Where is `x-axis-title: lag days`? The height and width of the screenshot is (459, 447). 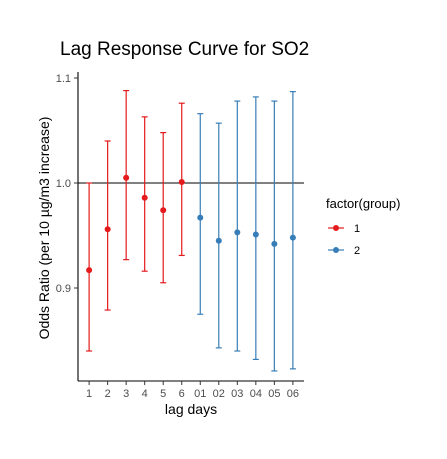 x-axis-title: lag days is located at coordinates (191, 409).